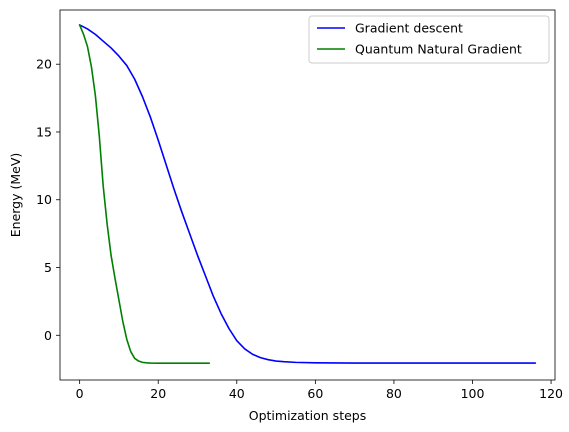  I want to click on y-tick-label: 5, so click(48, 267).